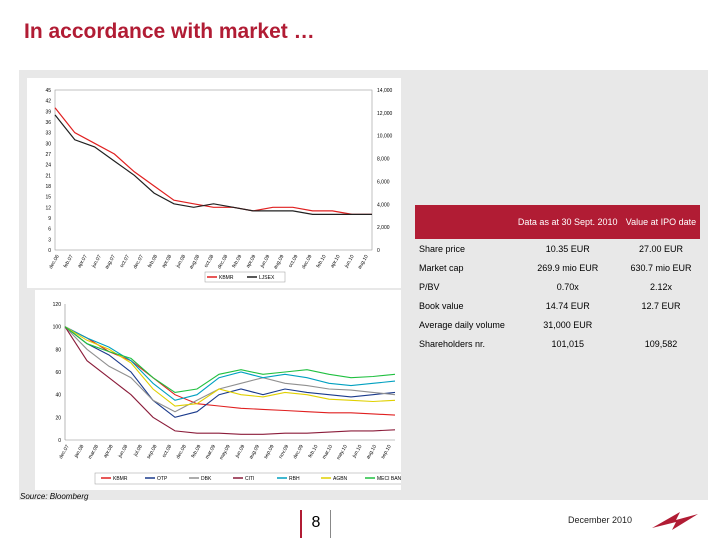 Image resolution: width=720 pixels, height=540 pixels. Describe the element at coordinates (69, 261) in the screenshot. I see `x-axis-tick: feb.07` at that location.